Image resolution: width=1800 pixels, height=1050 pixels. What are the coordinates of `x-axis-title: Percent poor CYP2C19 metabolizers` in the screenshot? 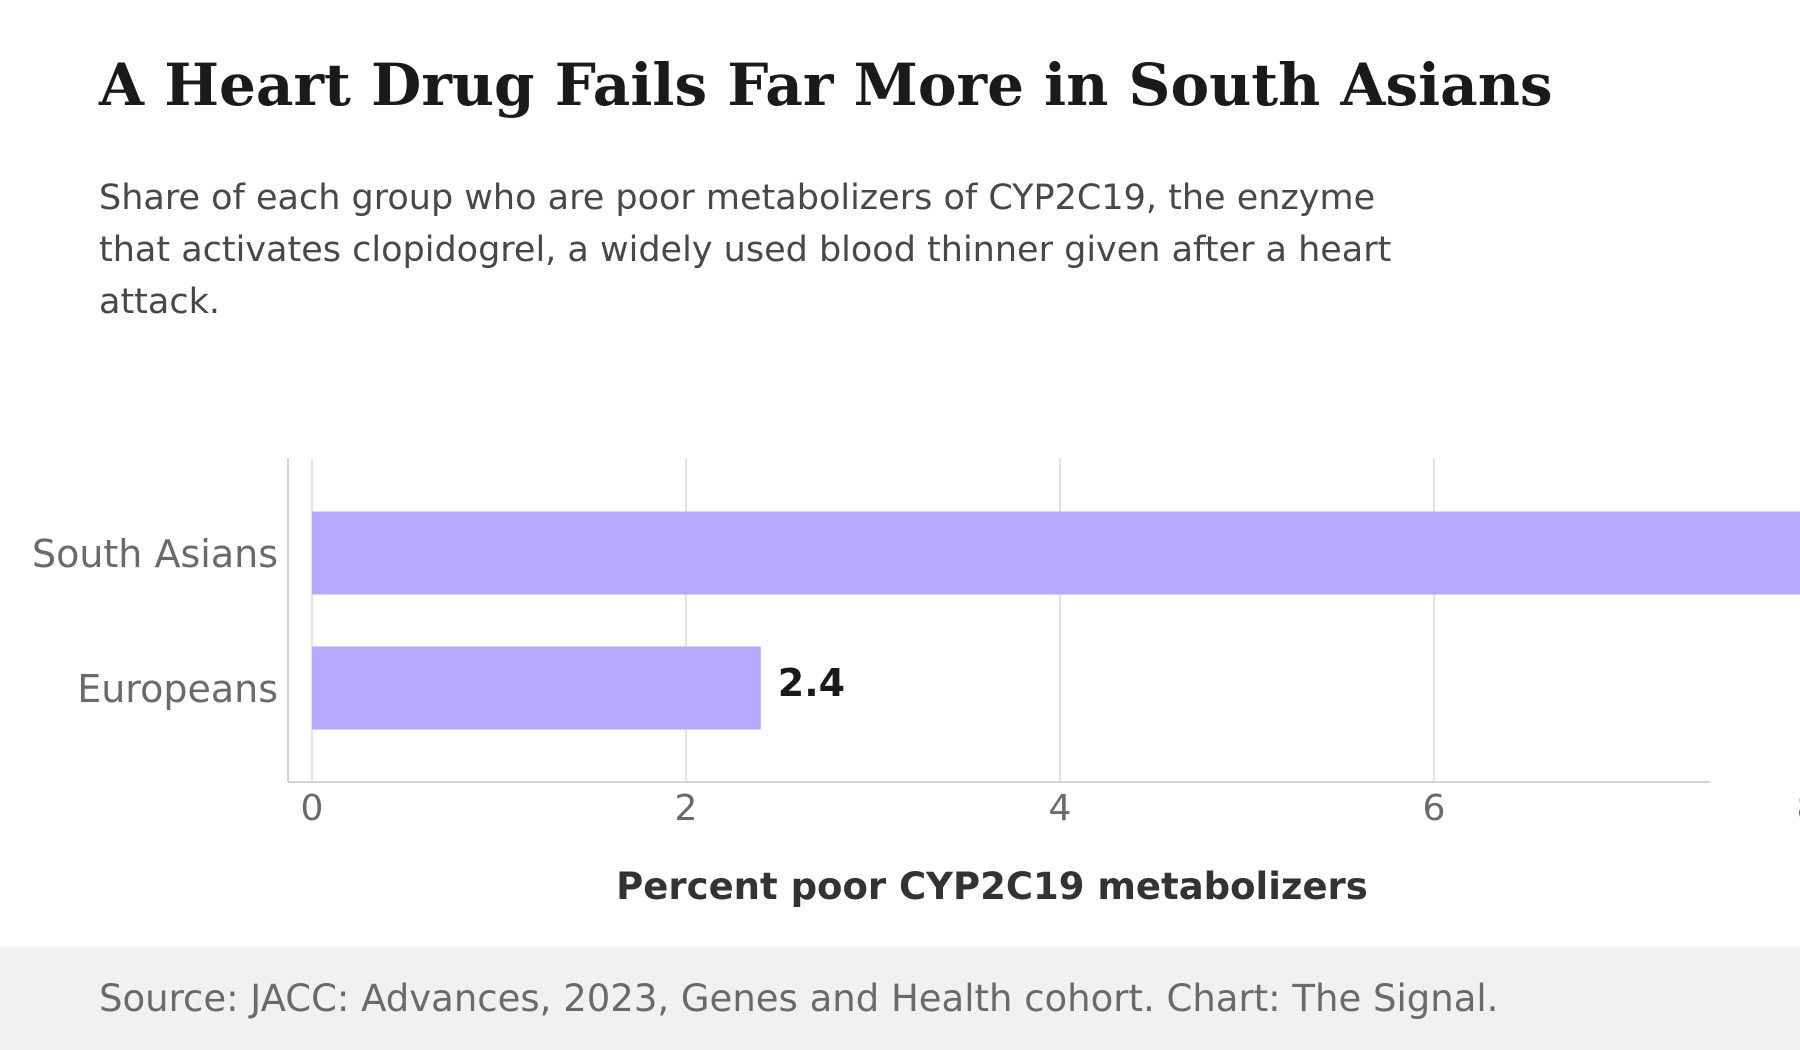 It's located at (992, 886).